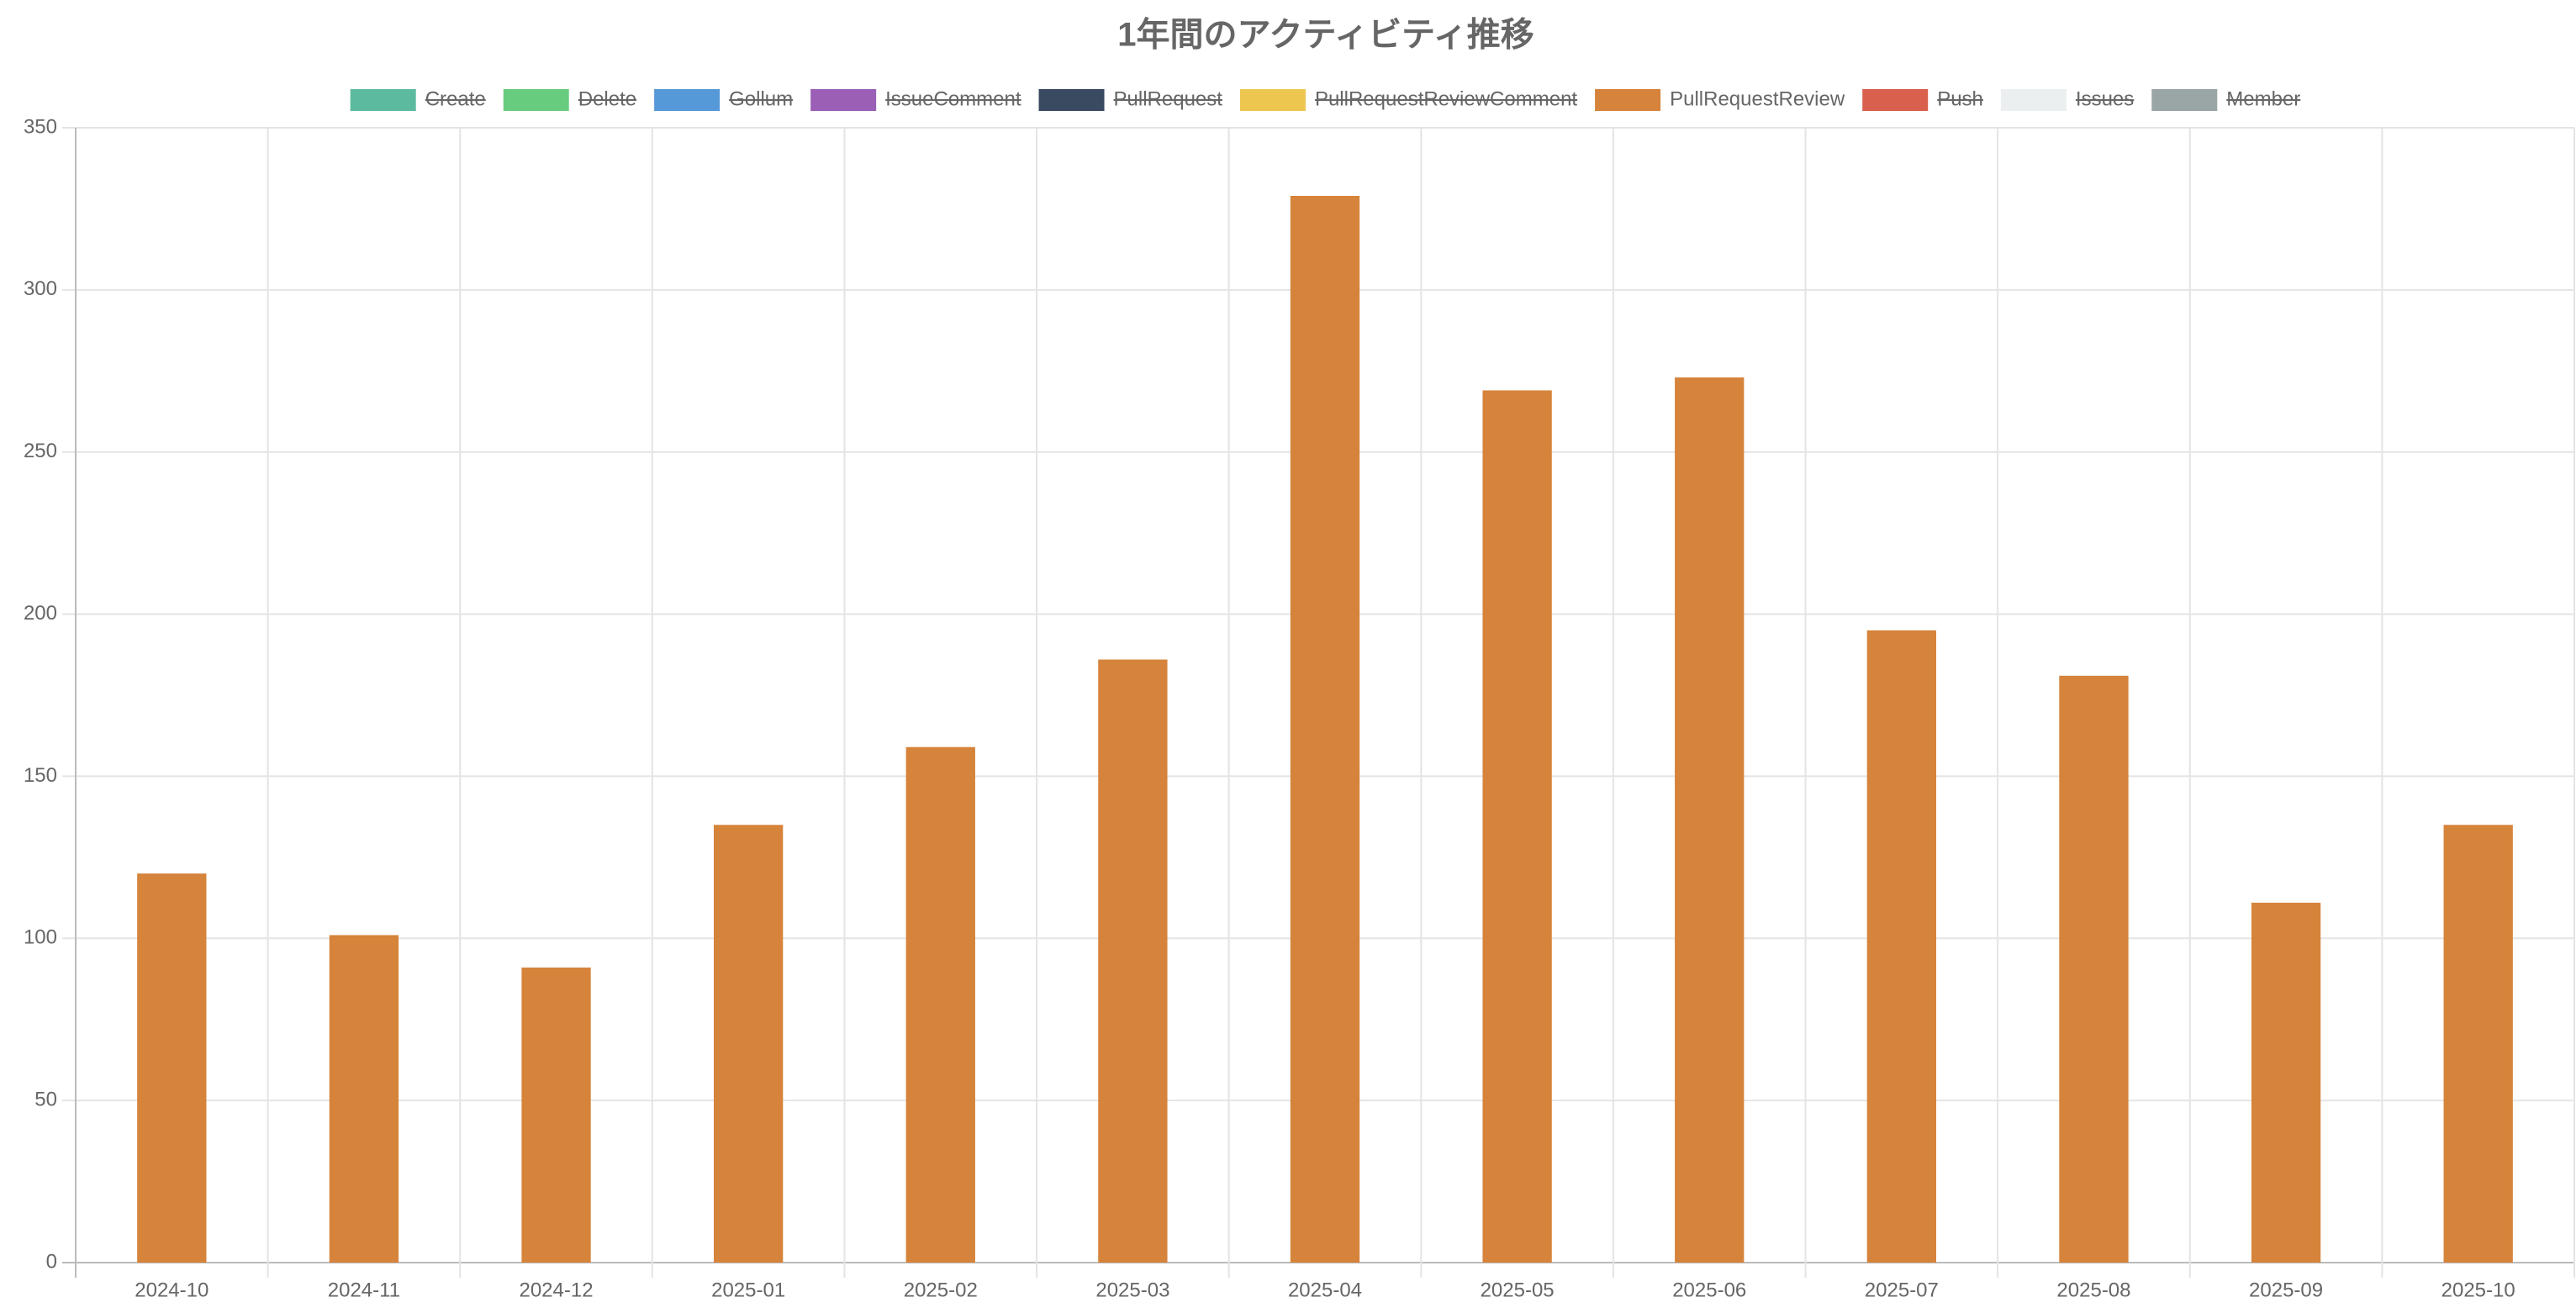  I want to click on legend-item: Delete, so click(569, 100).